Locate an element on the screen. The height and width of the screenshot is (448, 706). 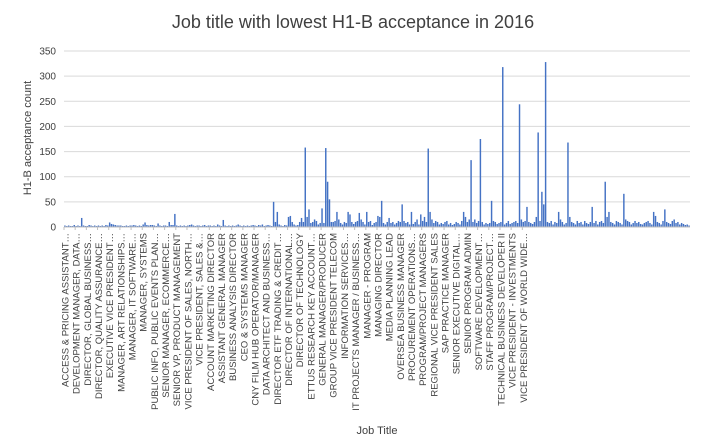
x-tick-label: DIRECTOR OF TECHNOLOGY is located at coordinates (300, 299).